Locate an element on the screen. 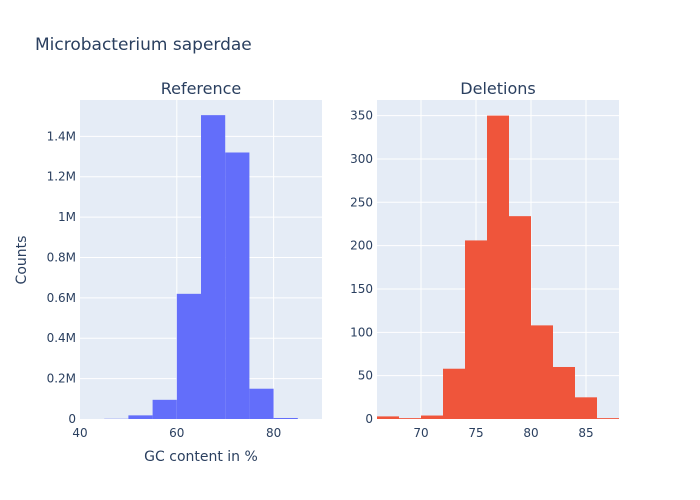 The height and width of the screenshot is (500, 700). x-axis-title: GC content in % is located at coordinates (201, 457).